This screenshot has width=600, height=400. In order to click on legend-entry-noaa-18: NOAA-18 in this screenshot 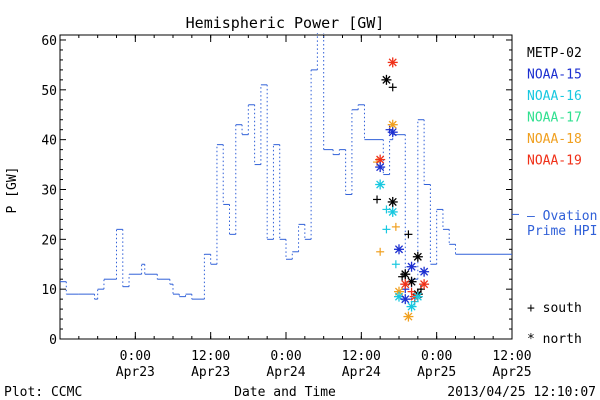, I will do `click(554, 139)`.